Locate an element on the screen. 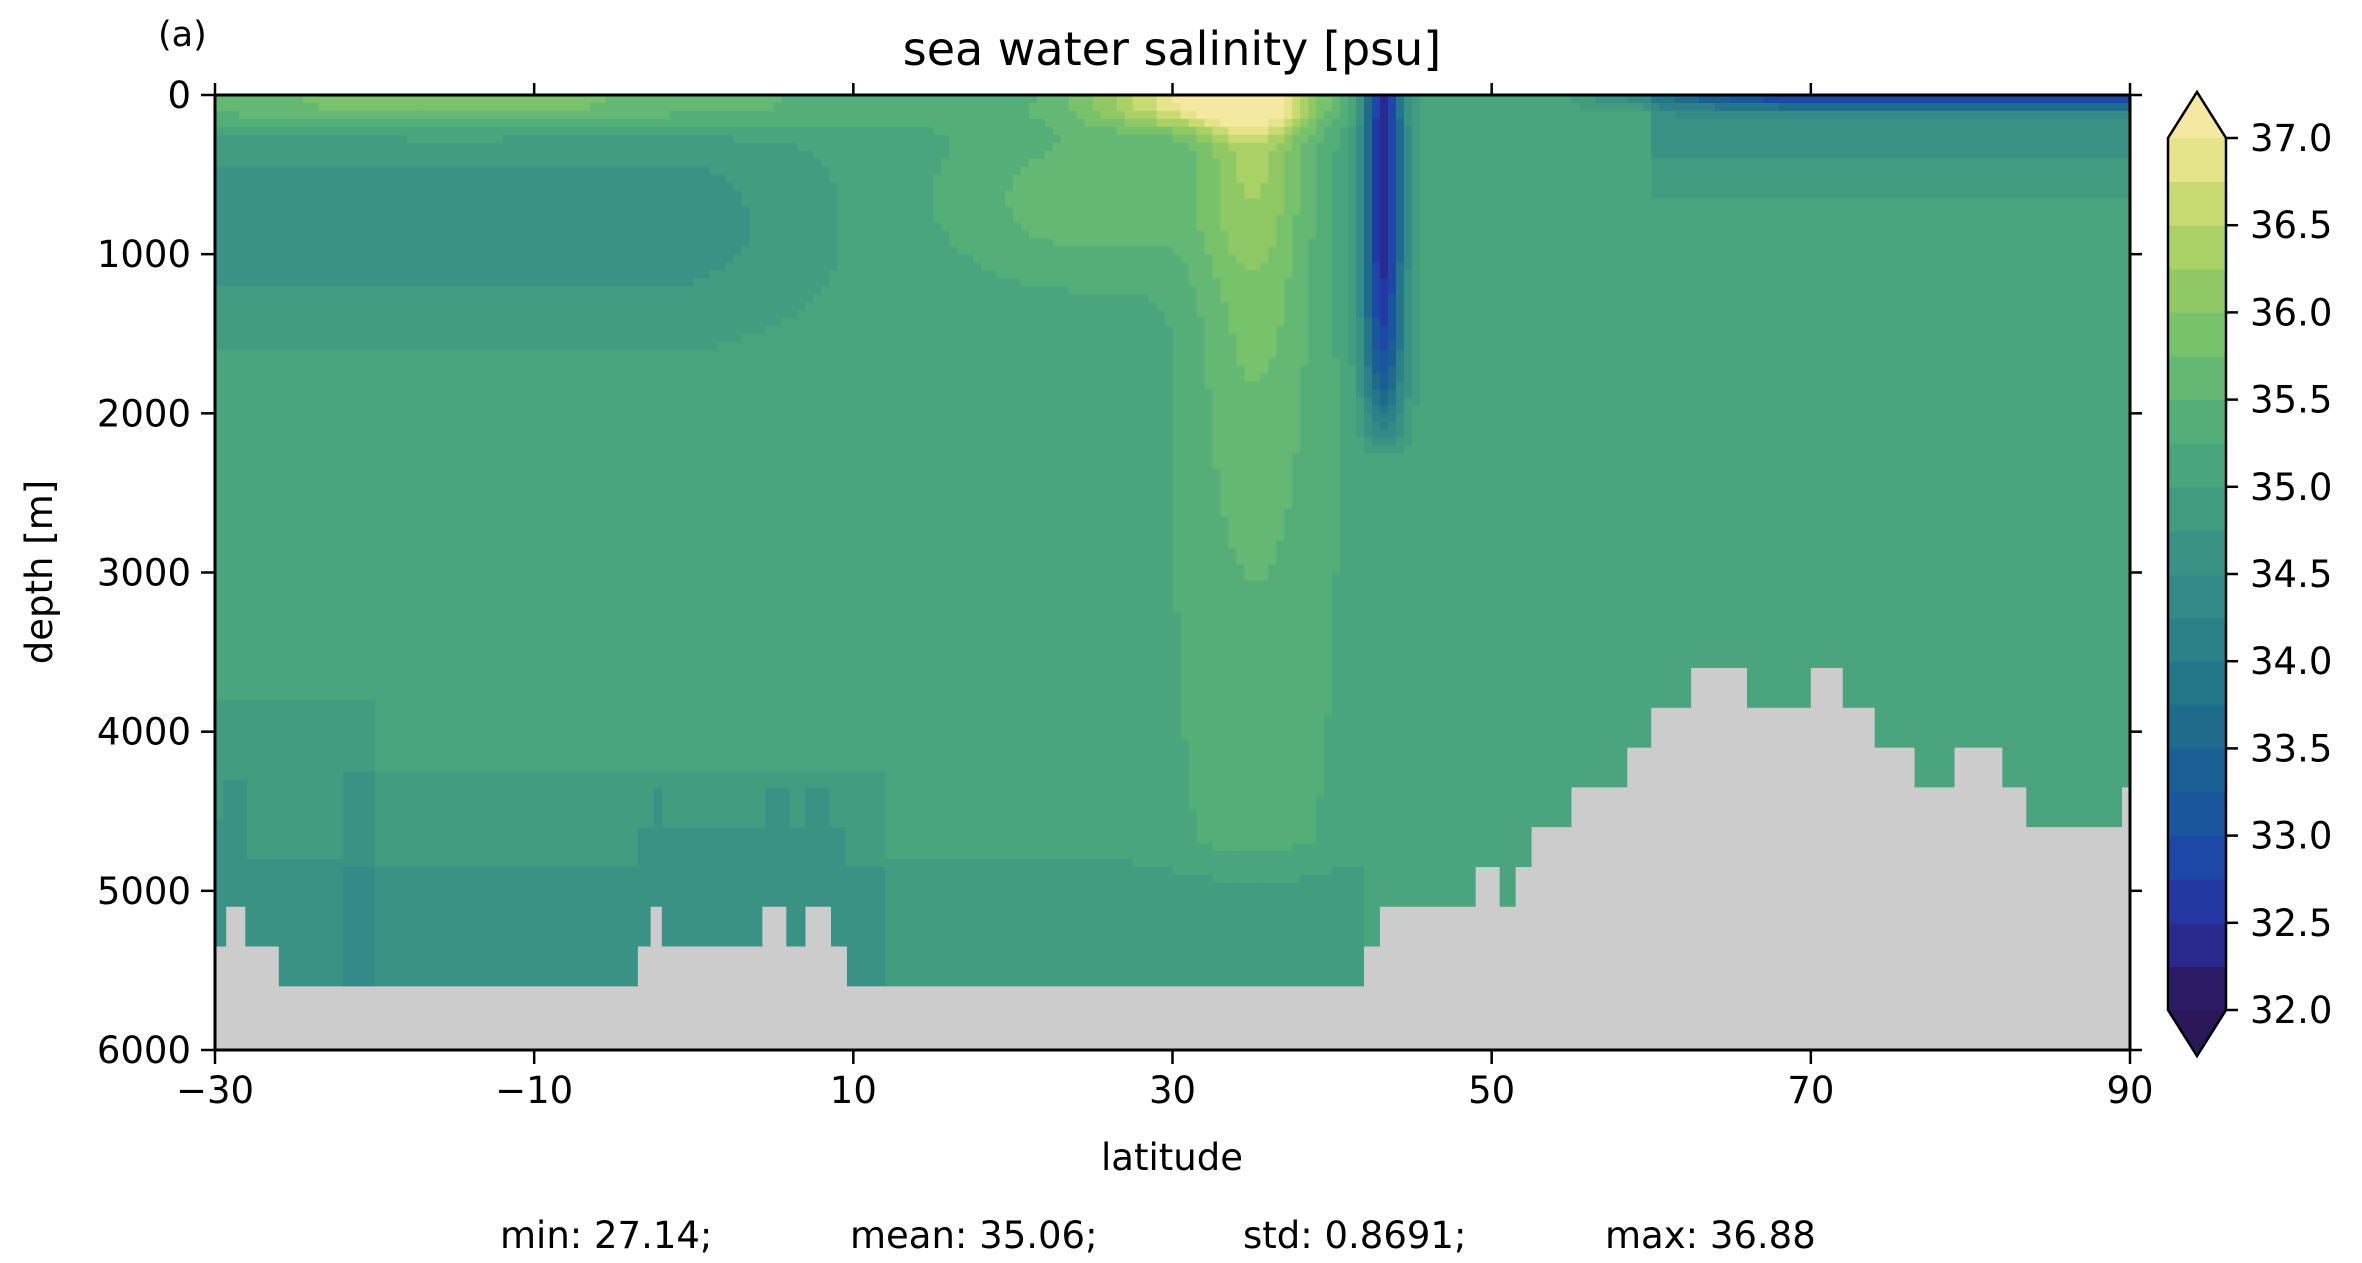 The width and height of the screenshot is (2362, 1263). y-axis-label: depth [m] is located at coordinates (39, 572).